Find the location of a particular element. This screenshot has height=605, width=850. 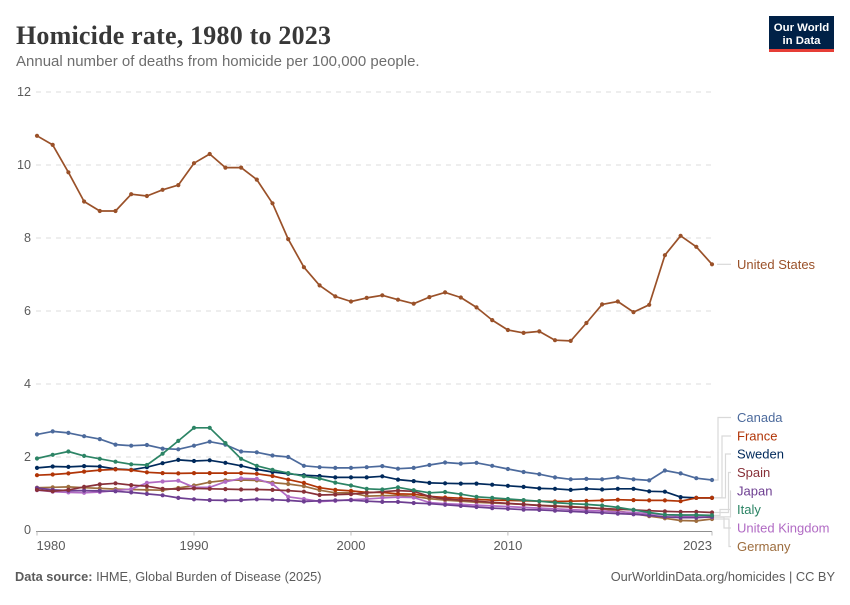

svg-text: Germany is located at coordinates (764, 546).